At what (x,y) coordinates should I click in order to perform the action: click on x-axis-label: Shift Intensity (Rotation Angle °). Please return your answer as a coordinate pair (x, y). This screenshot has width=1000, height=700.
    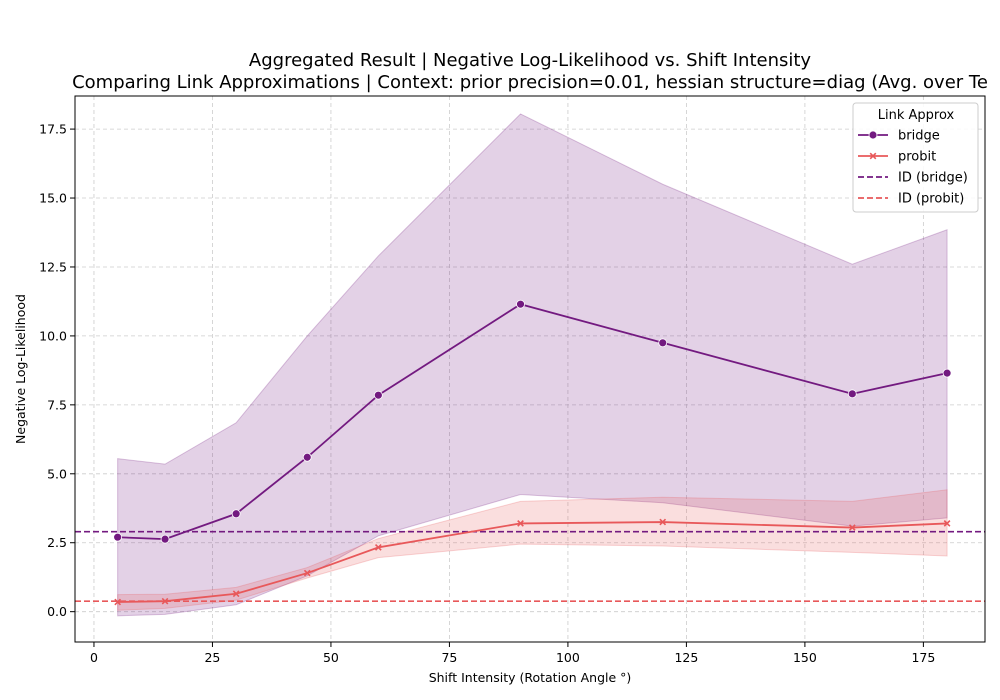
    Looking at the image, I should click on (530, 677).